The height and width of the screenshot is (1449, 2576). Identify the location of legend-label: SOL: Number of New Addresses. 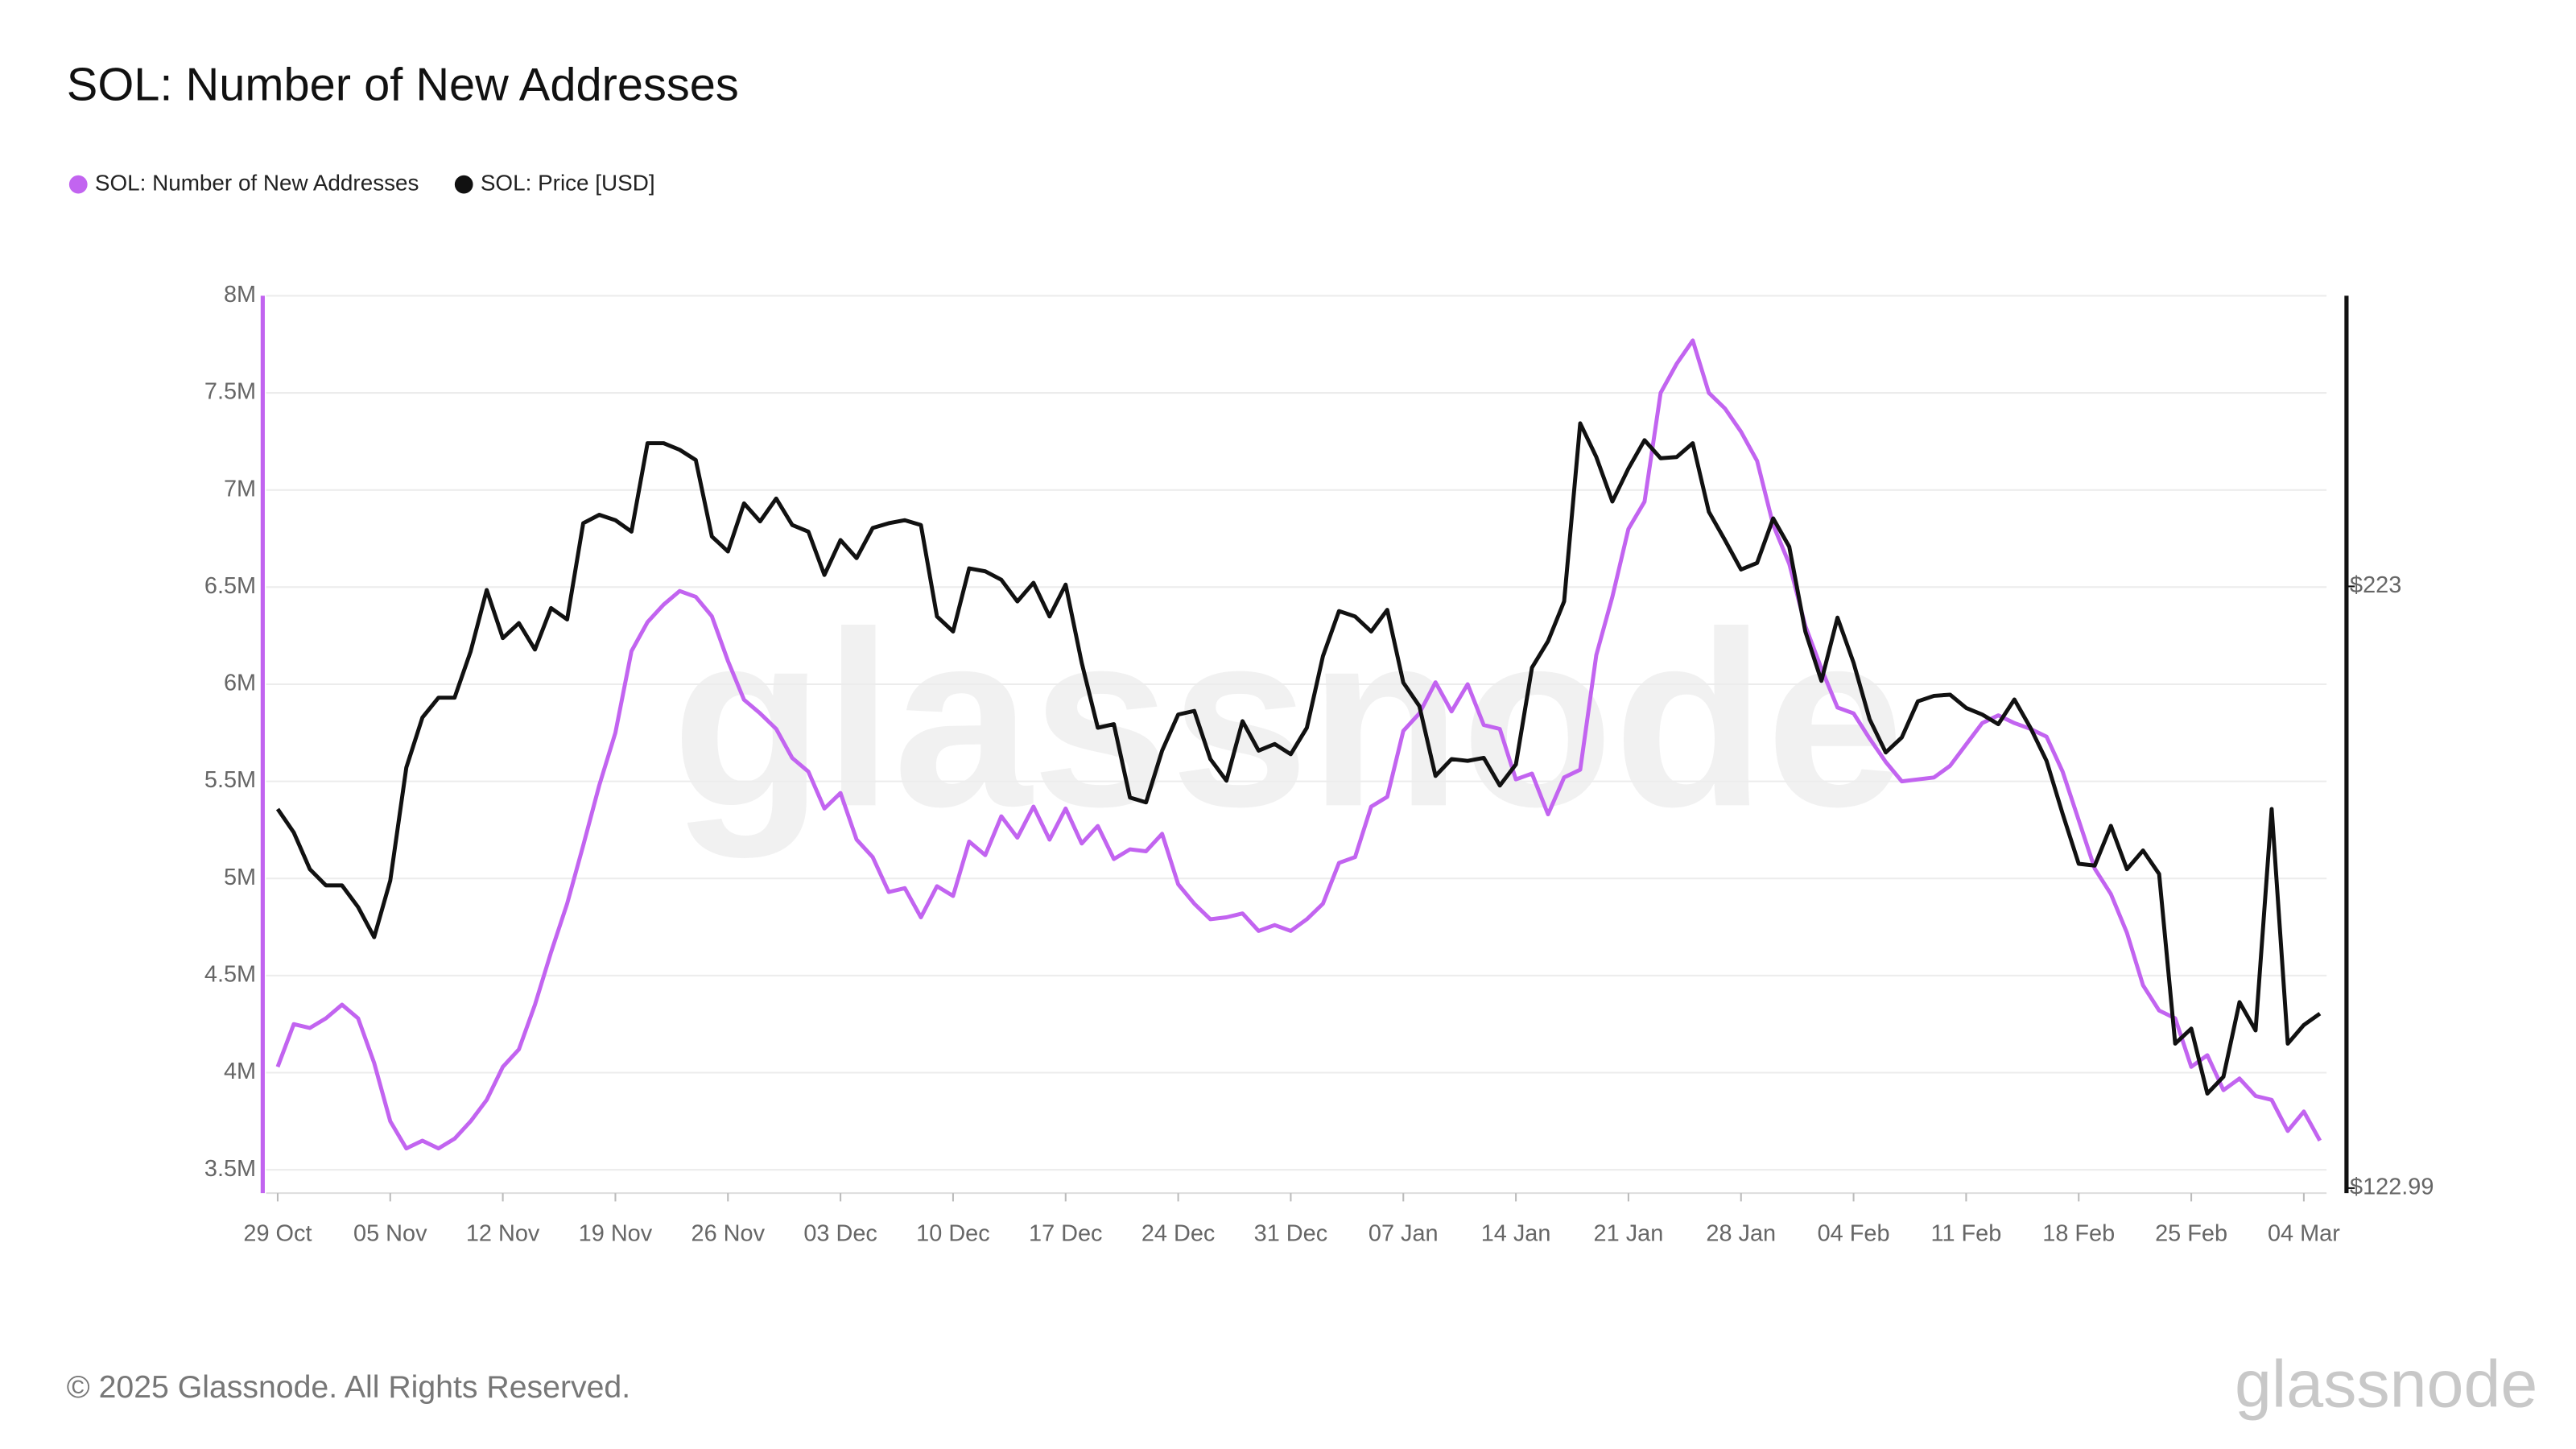
(257, 182).